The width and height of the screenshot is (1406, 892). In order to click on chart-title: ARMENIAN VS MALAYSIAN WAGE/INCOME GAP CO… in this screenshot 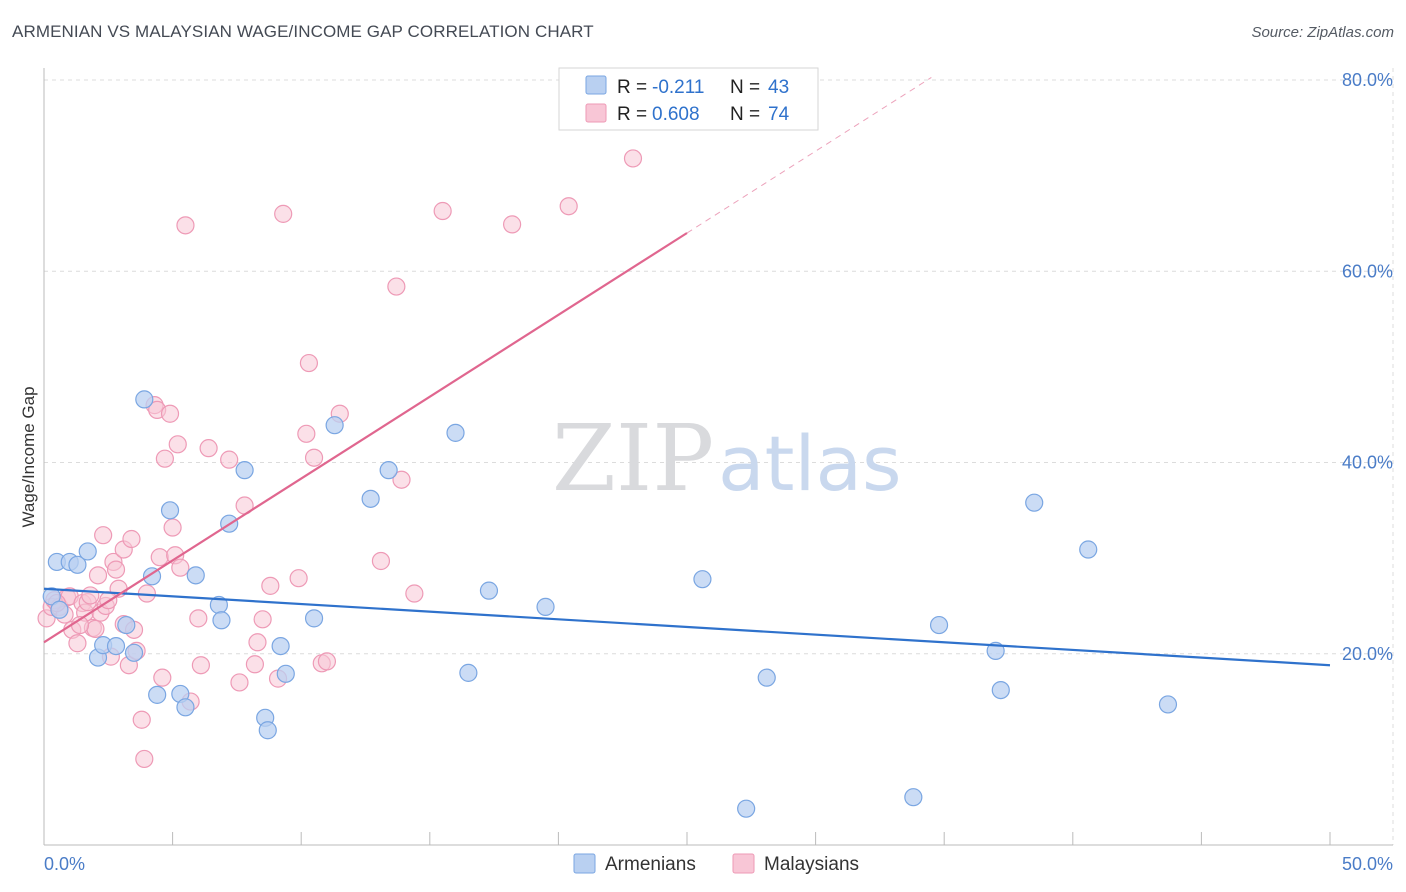, I will do `click(303, 31)`.